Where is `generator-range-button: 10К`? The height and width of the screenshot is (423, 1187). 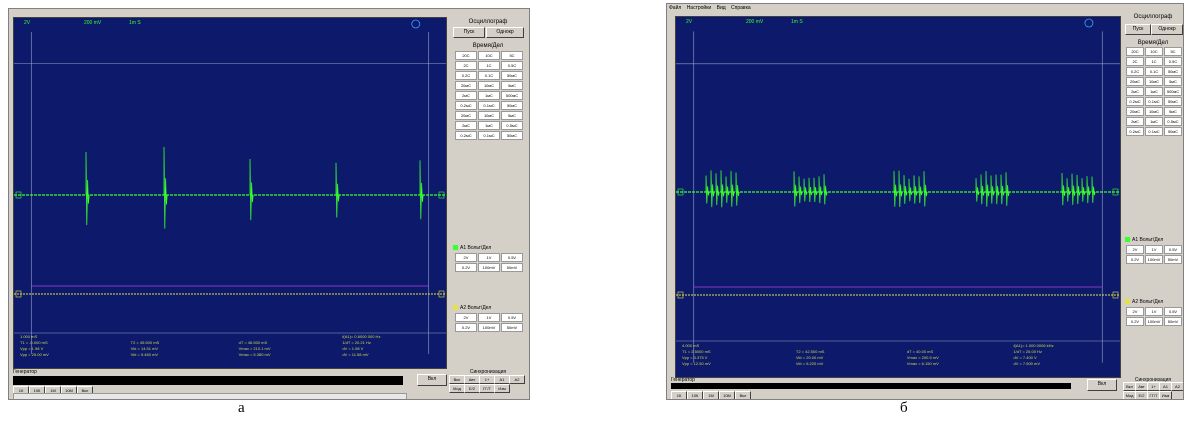 generator-range-button: 10К is located at coordinates (695, 395).